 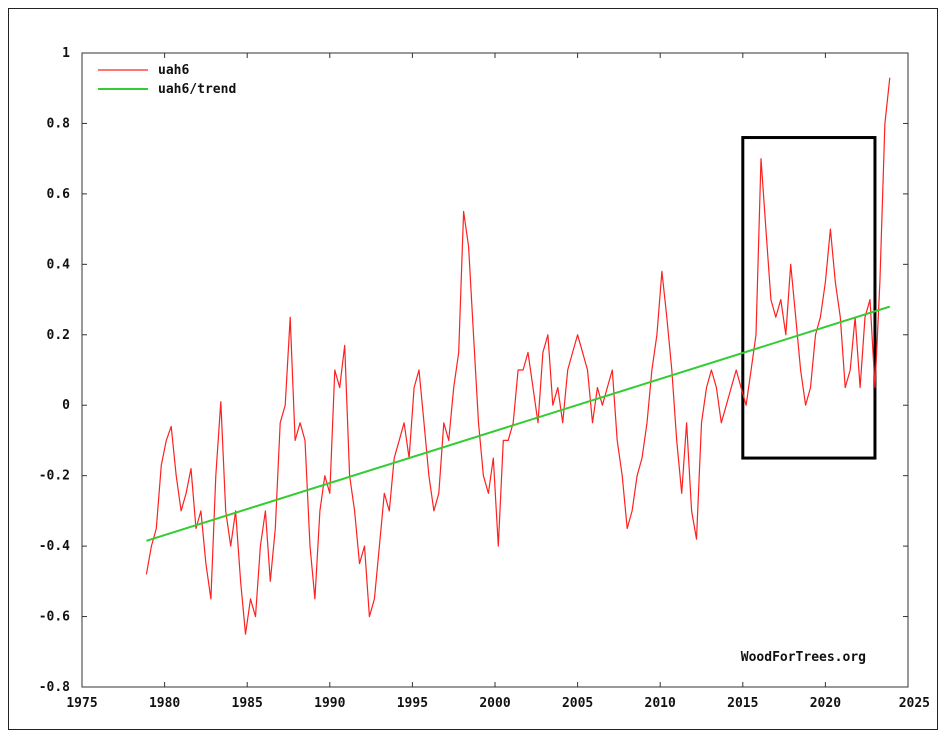 I want to click on x-tick-label: 1975, so click(x=81, y=703).